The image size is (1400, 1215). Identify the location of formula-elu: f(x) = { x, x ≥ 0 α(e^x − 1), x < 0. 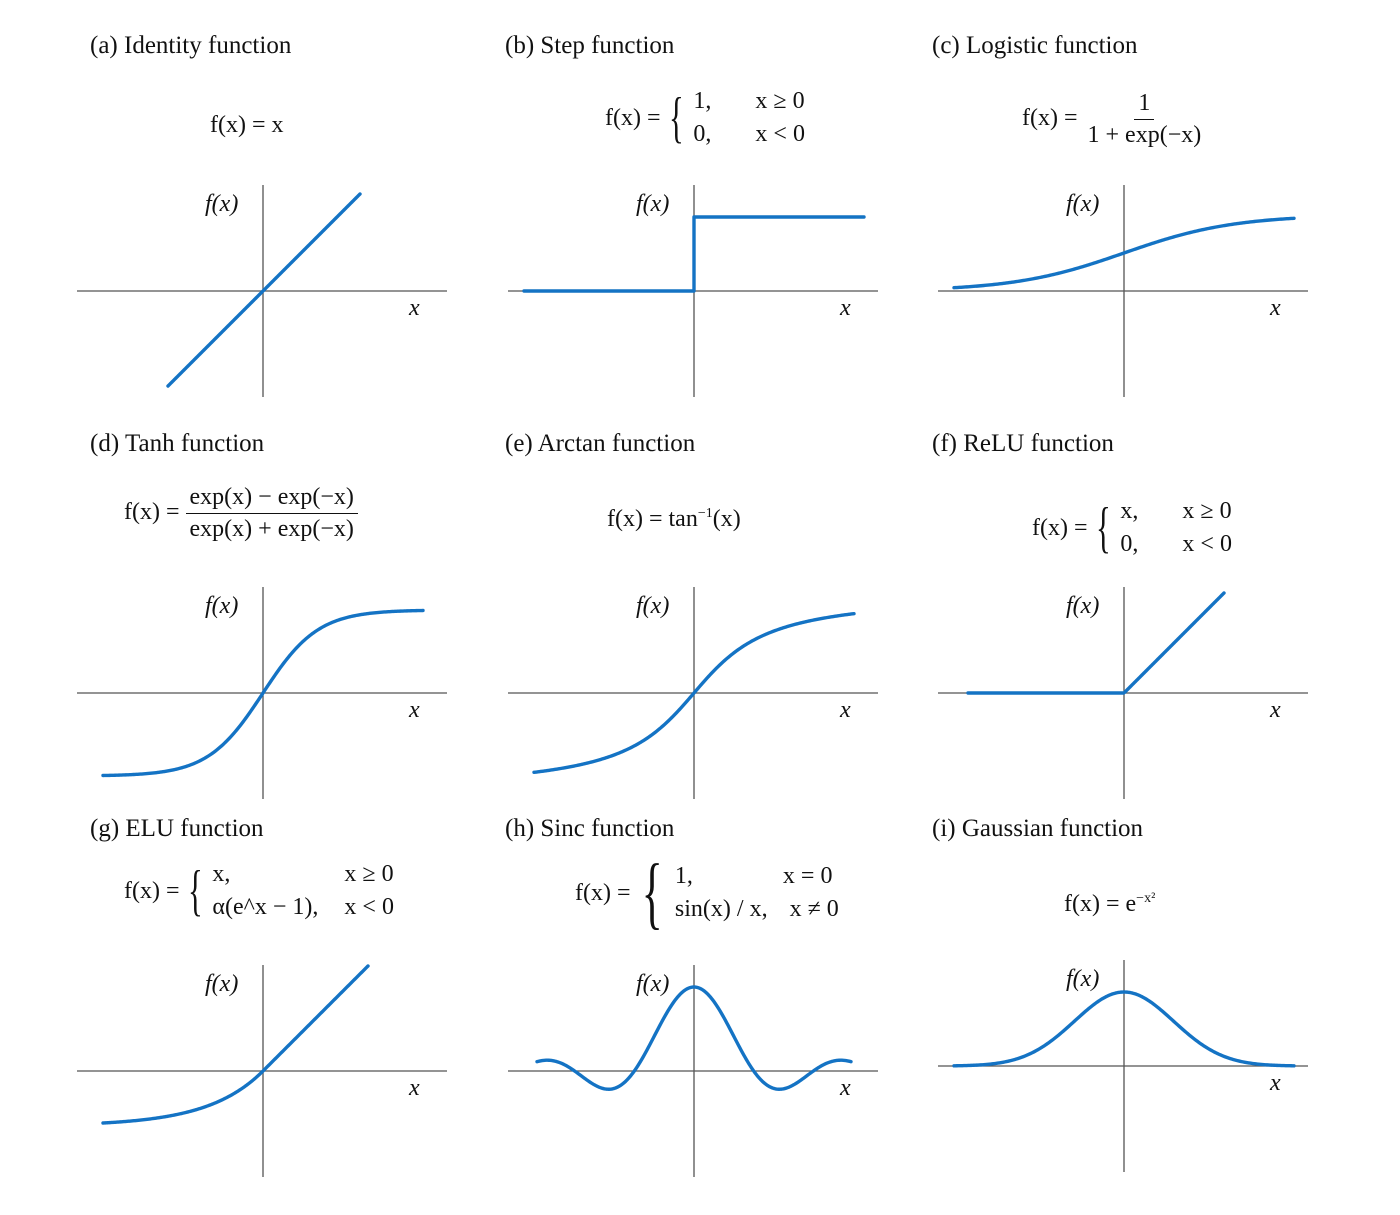
(259, 891).